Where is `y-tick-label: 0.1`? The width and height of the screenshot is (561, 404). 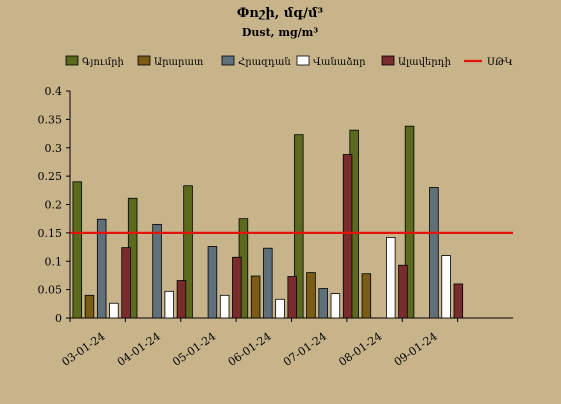 y-tick-label: 0.1 is located at coordinates (54, 261).